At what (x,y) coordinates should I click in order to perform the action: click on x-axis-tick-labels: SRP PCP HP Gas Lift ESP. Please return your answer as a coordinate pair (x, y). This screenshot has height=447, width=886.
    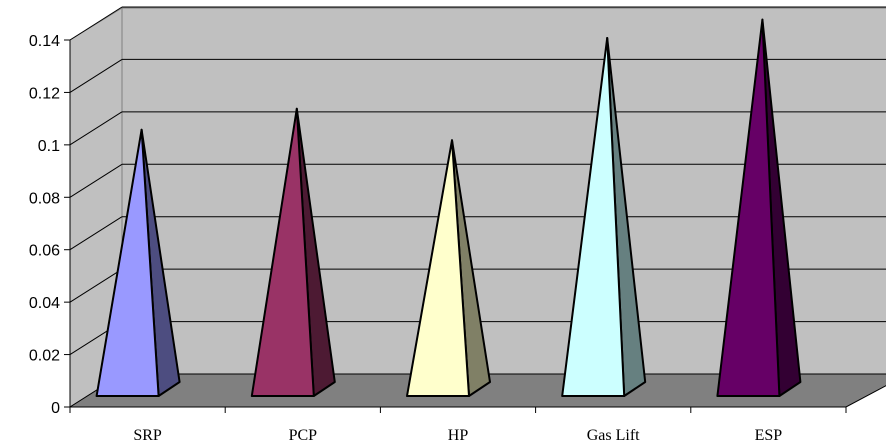
    Looking at the image, I should click on (457, 435).